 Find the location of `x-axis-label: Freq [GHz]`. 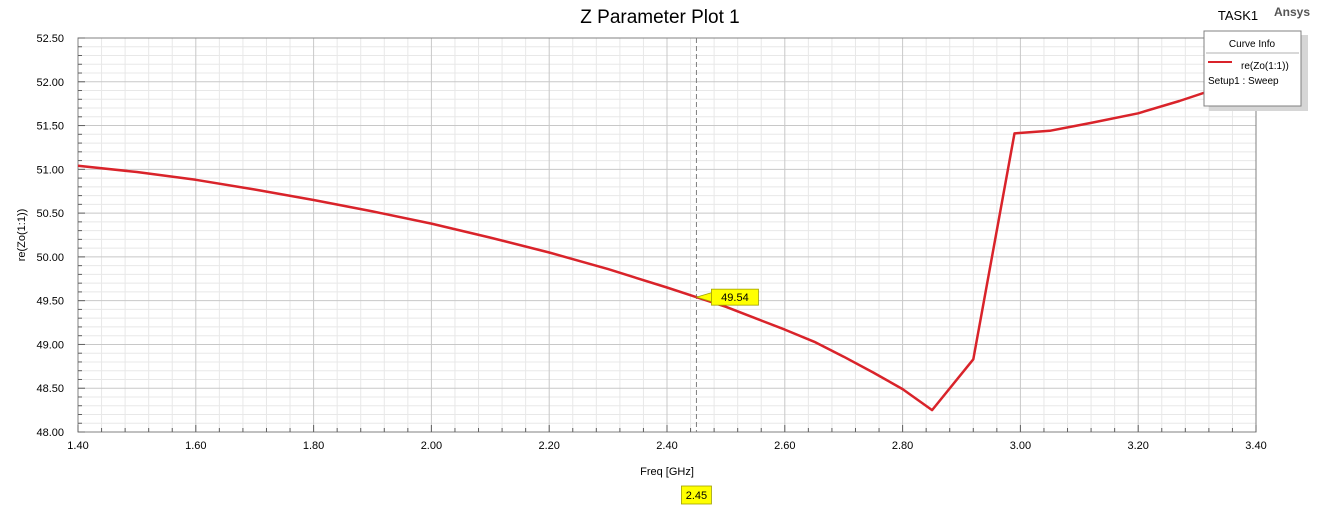

x-axis-label: Freq [GHz] is located at coordinates (667, 472).